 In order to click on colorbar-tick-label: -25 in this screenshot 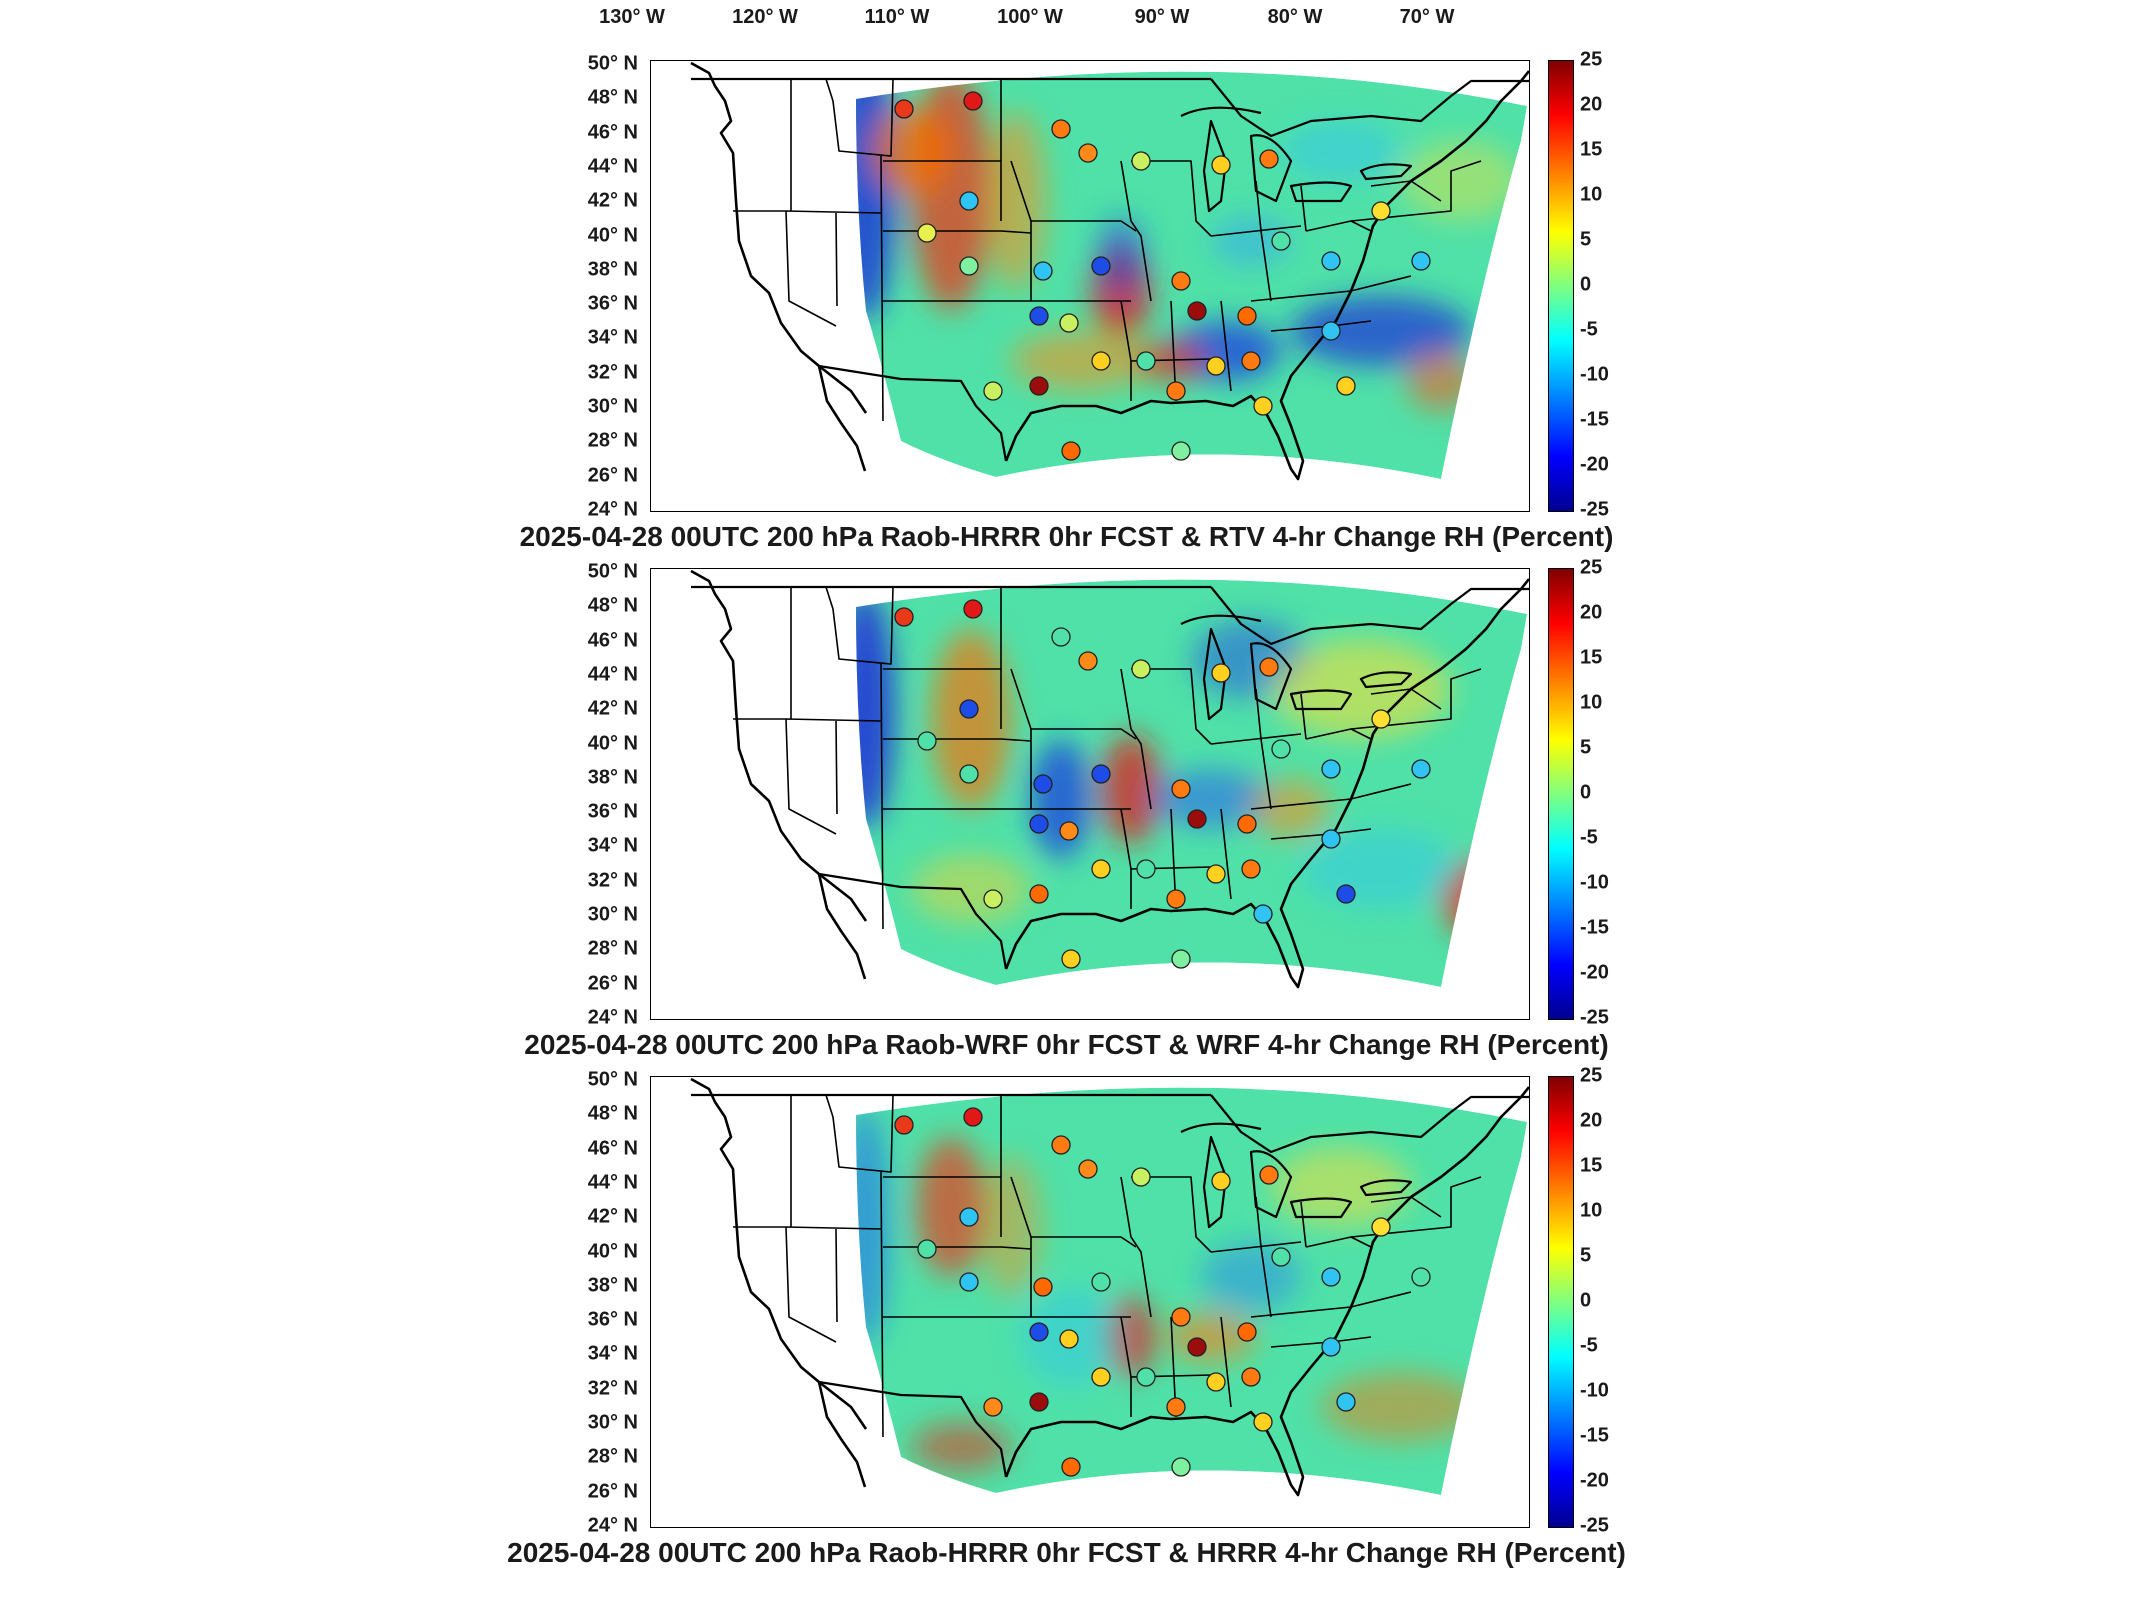, I will do `click(1594, 509)`.